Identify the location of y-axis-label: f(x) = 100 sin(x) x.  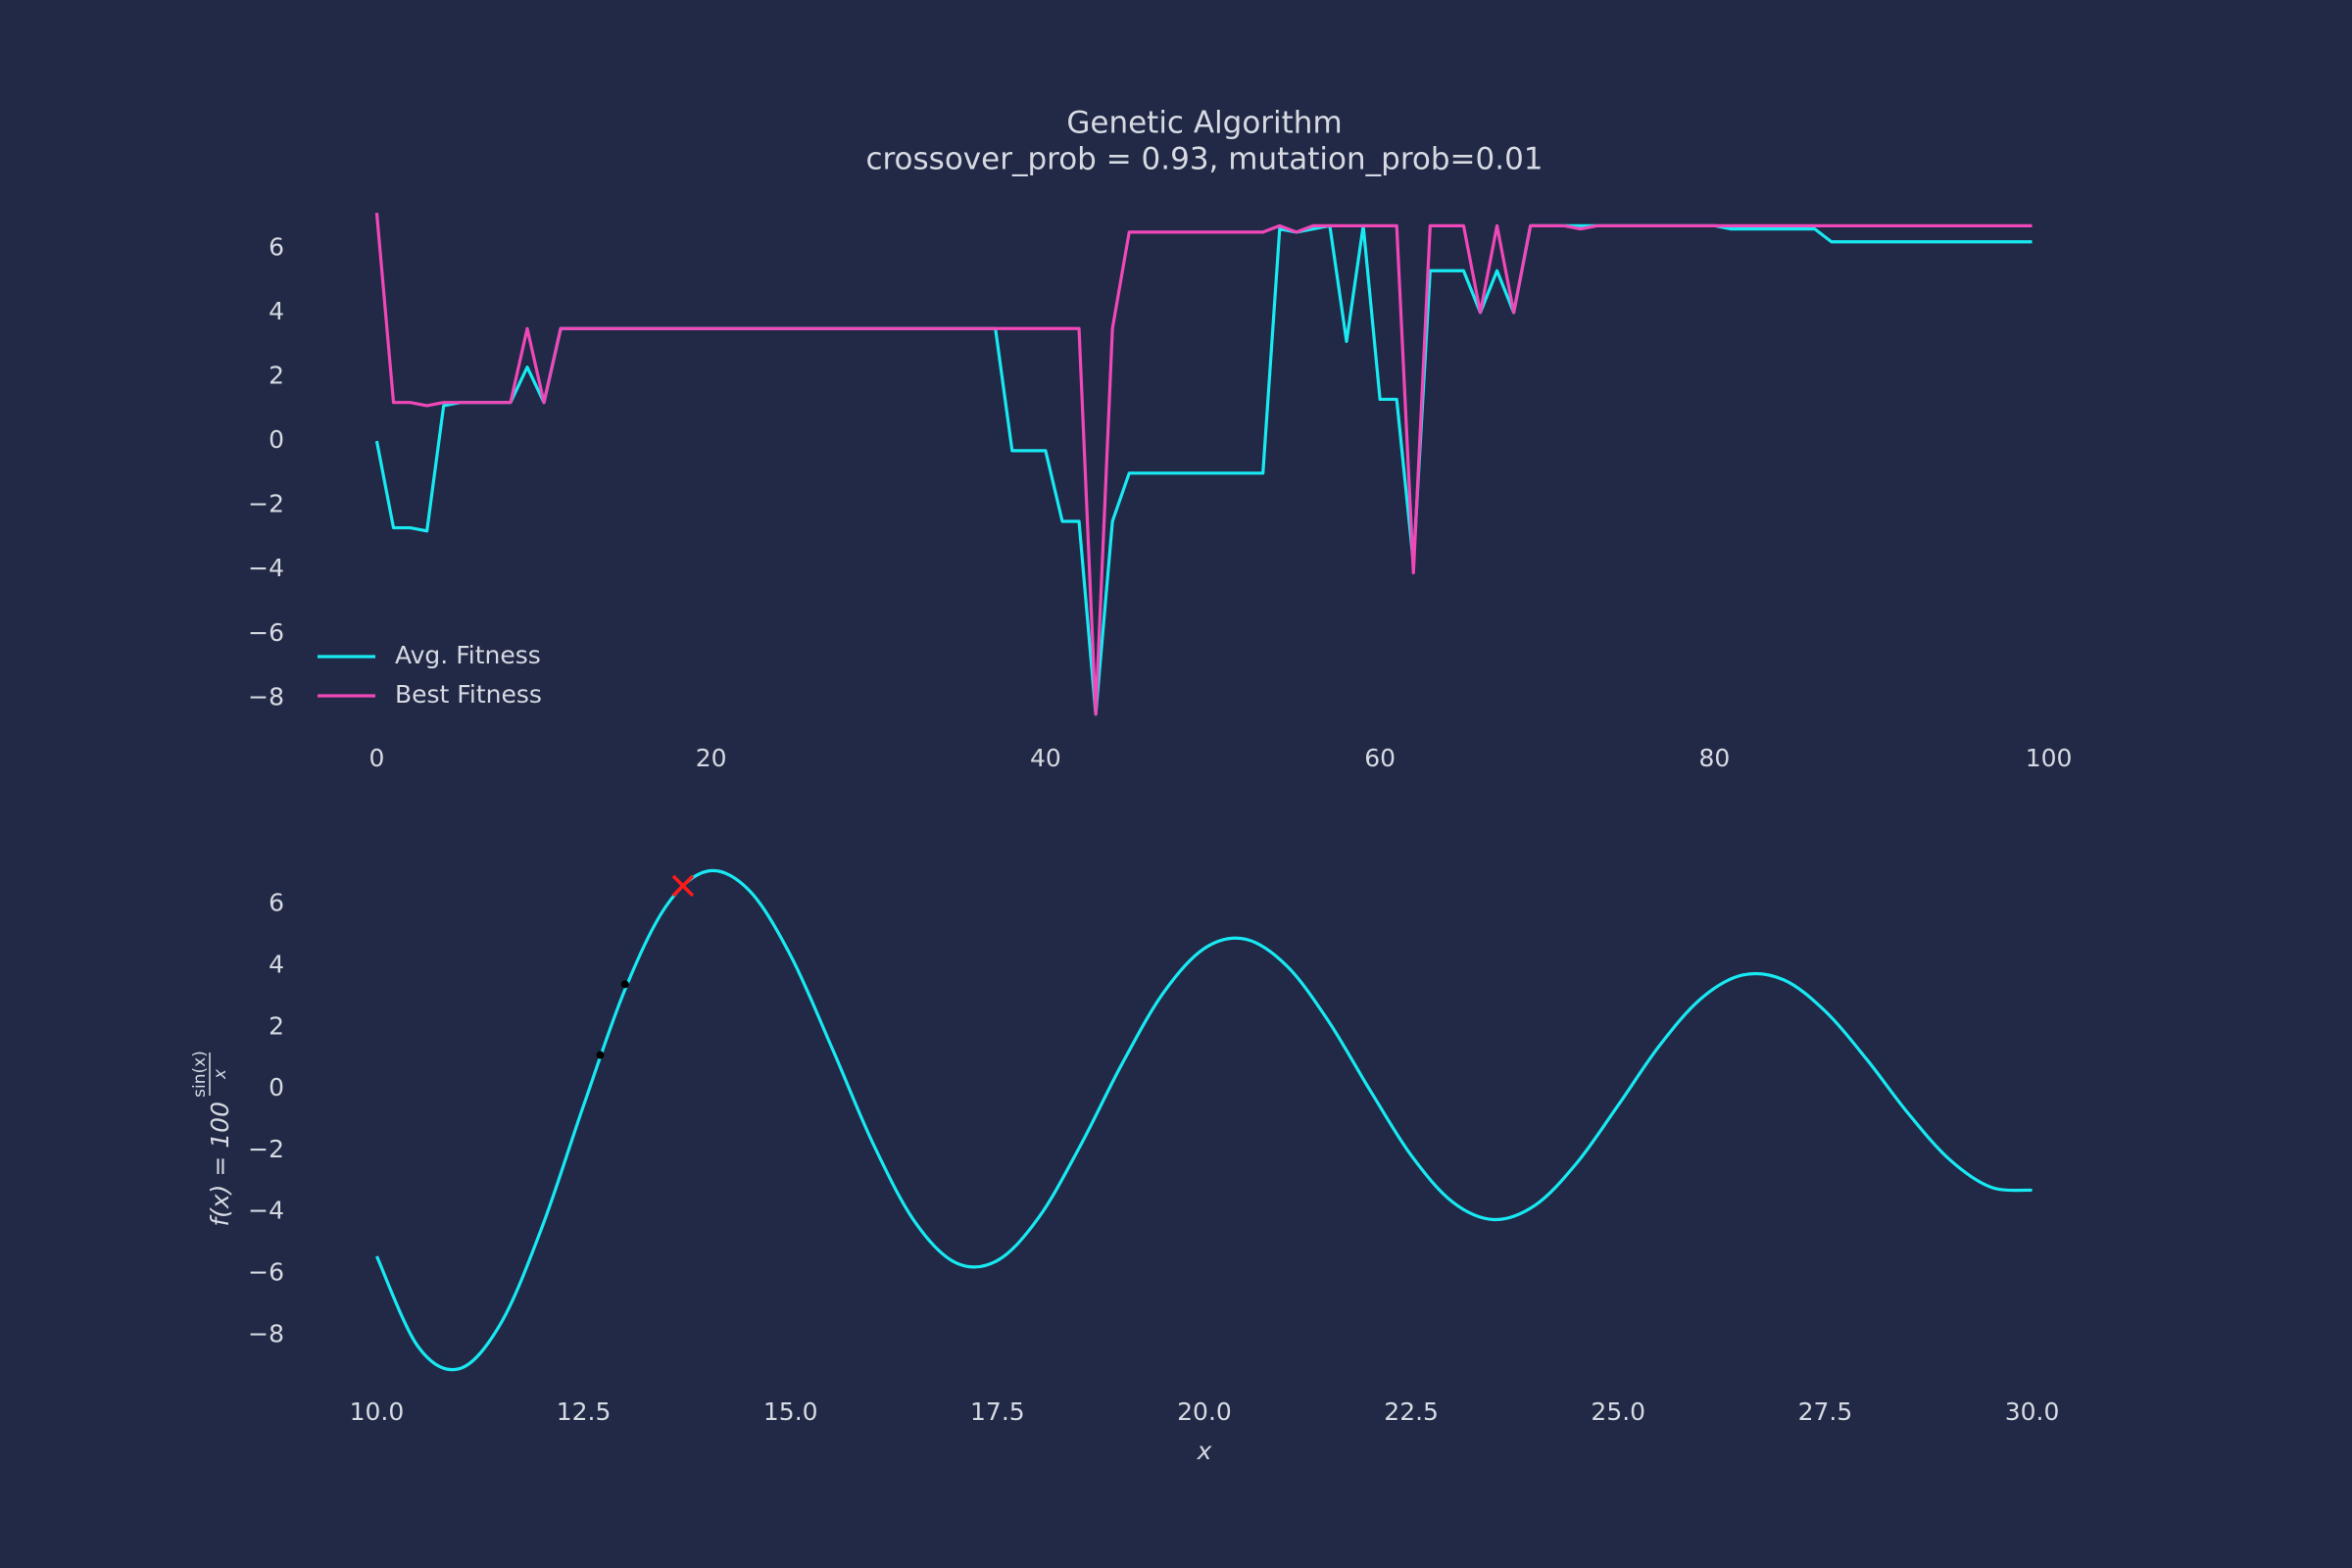
(212, 1139).